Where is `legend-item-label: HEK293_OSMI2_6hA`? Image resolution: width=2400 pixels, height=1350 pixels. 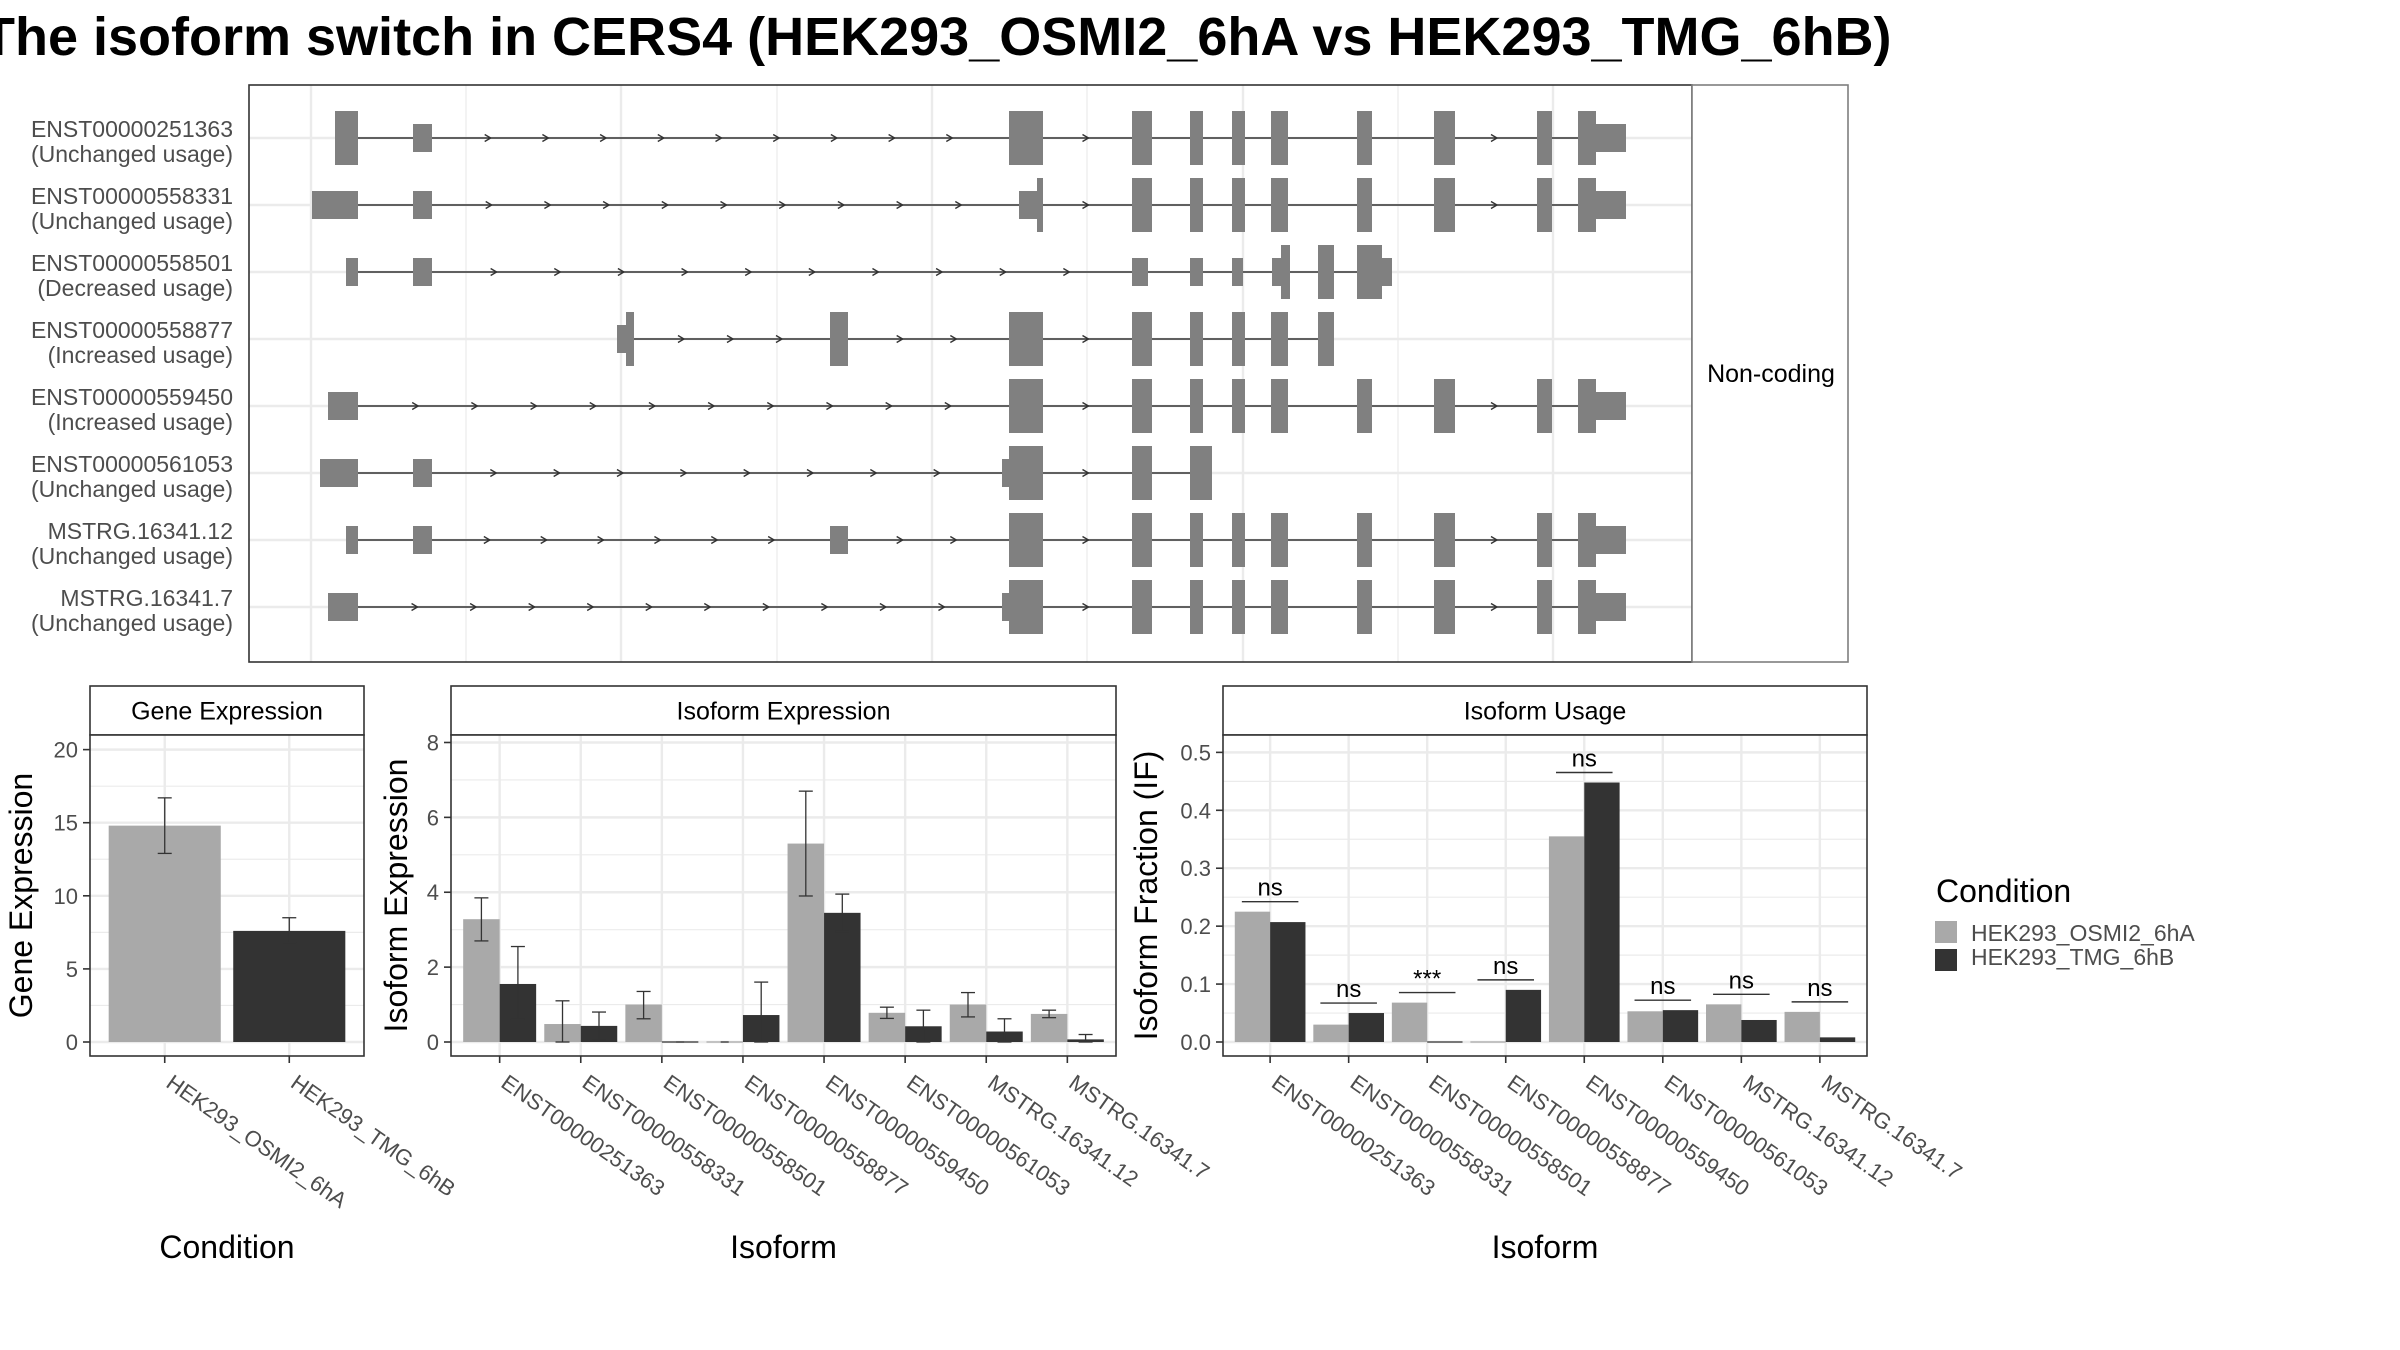
legend-item-label: HEK293_OSMI2_6hA is located at coordinates (2083, 933).